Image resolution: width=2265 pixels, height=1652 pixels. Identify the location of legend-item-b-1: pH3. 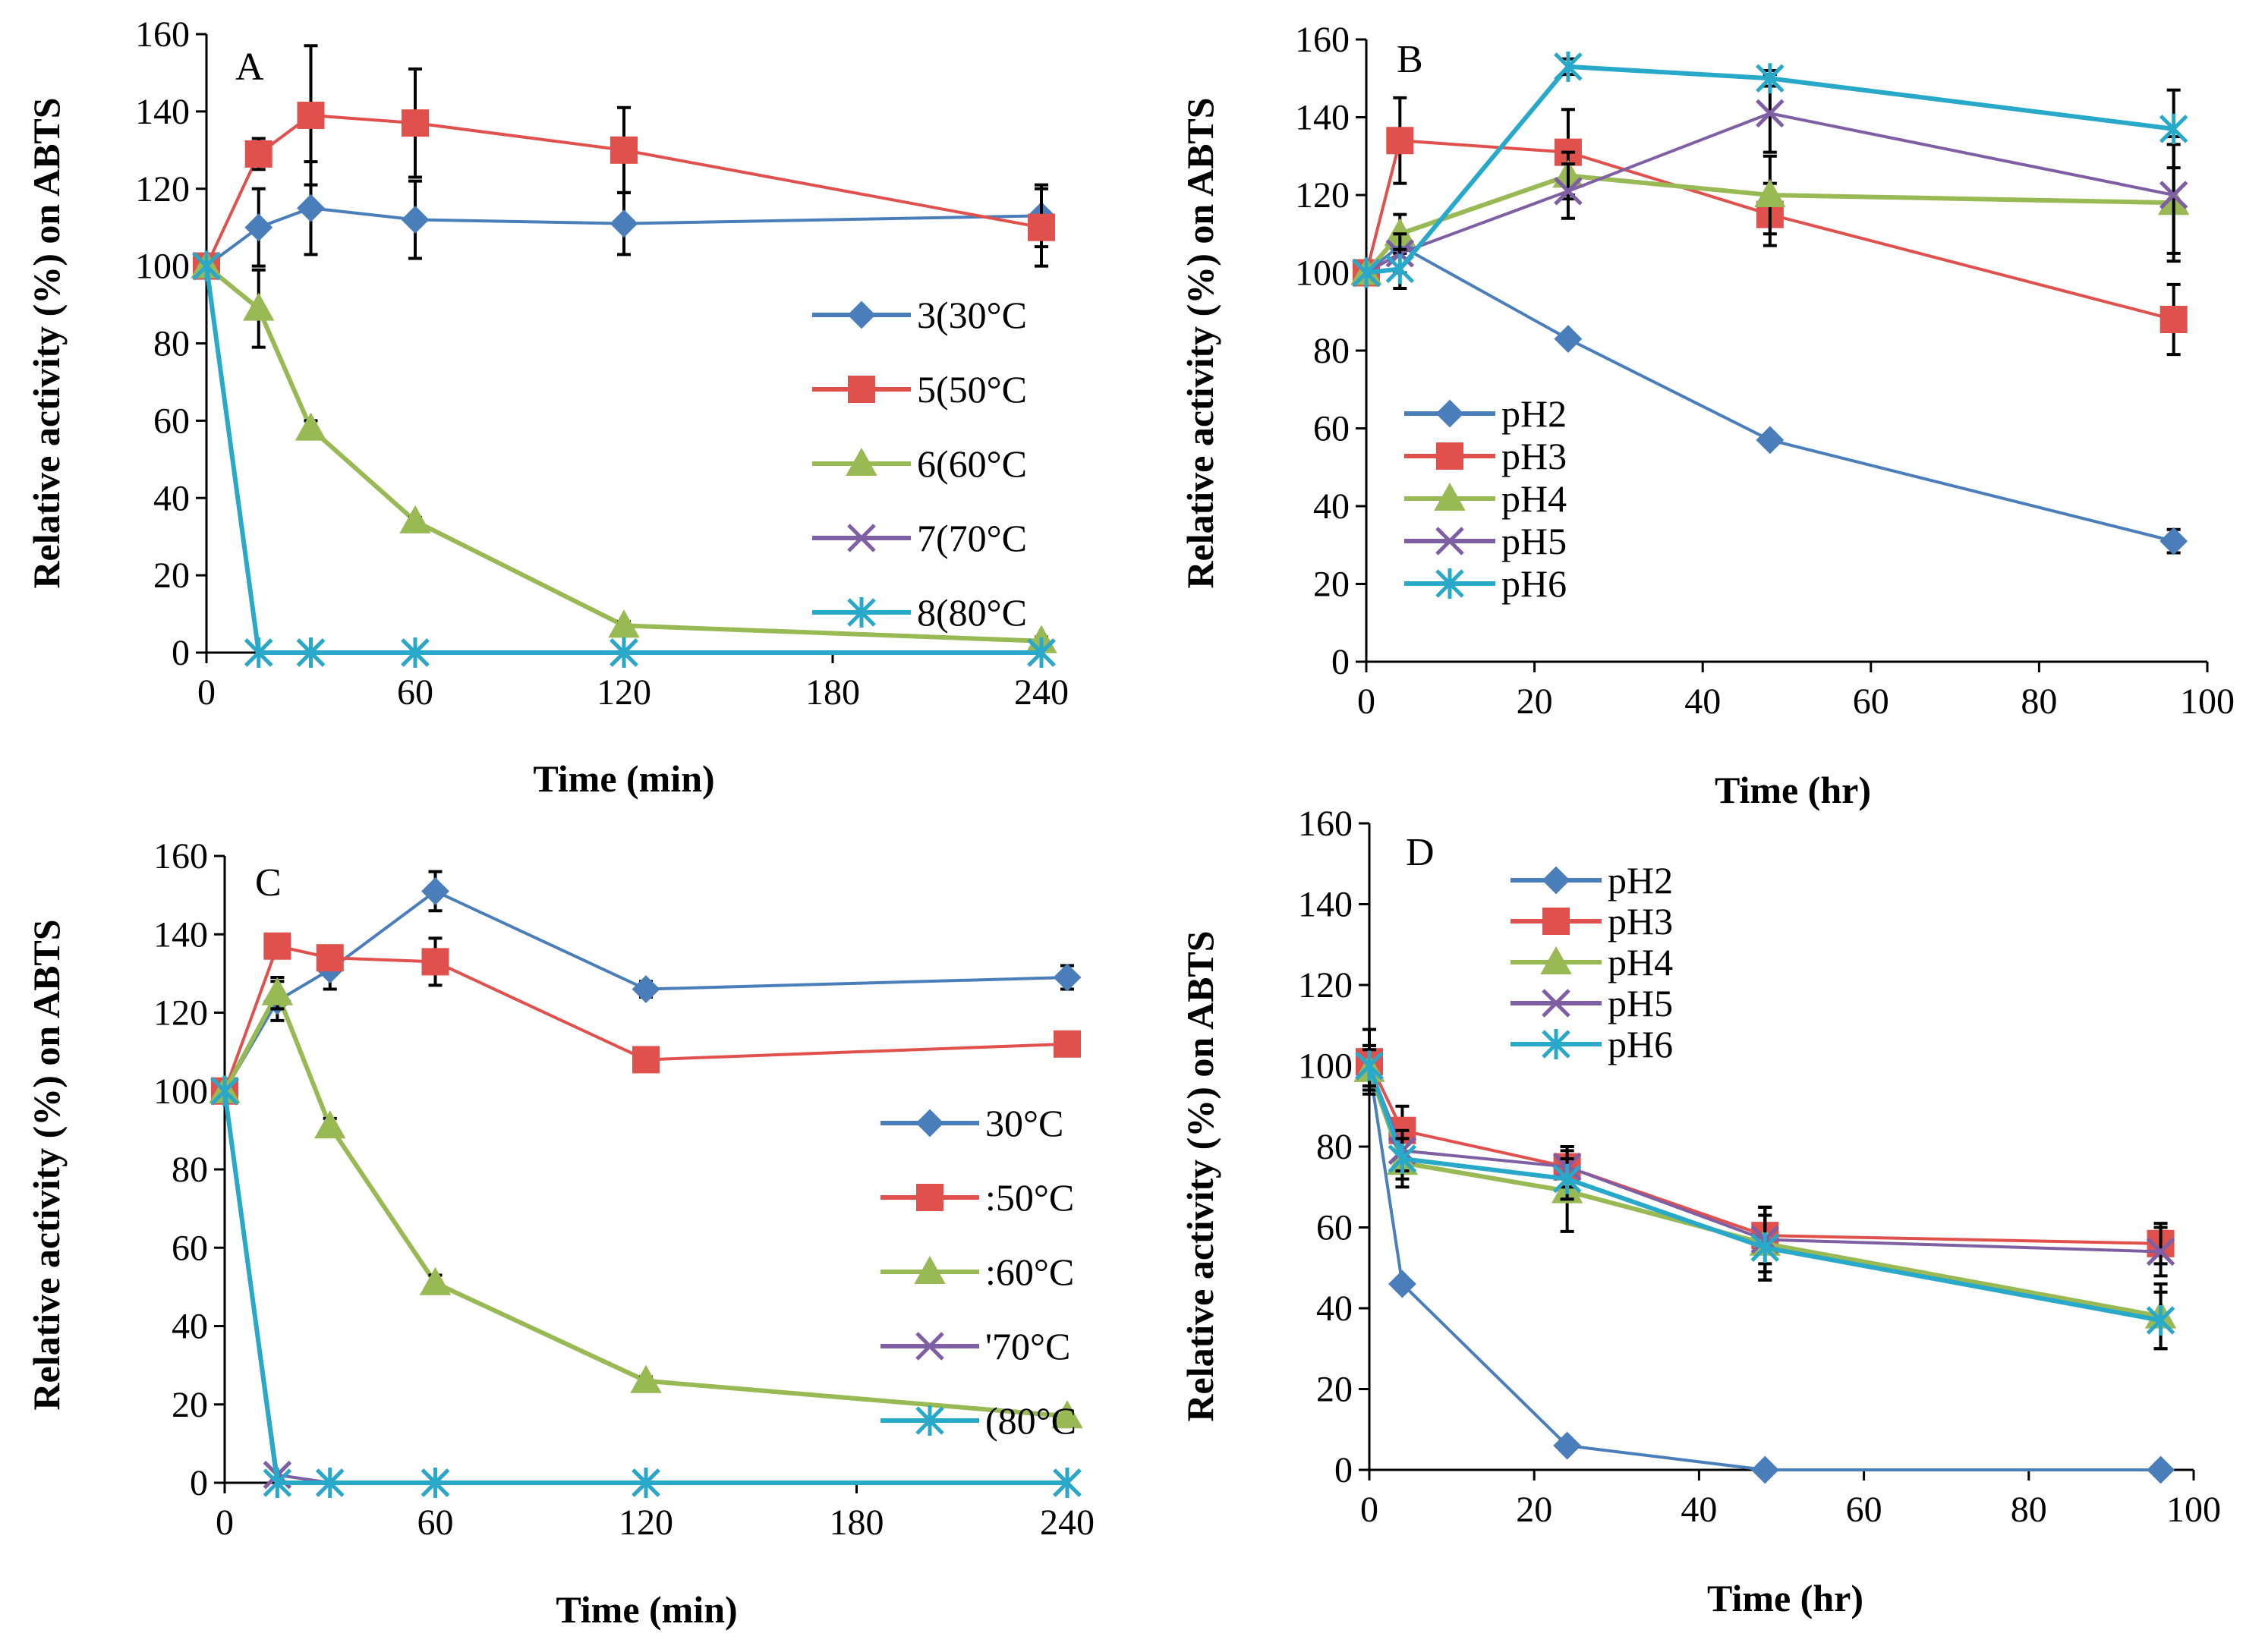
(1485, 456).